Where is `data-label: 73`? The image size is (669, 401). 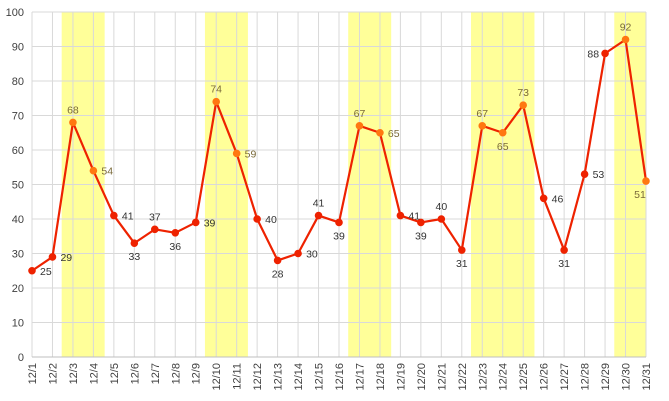 data-label: 73 is located at coordinates (523, 93).